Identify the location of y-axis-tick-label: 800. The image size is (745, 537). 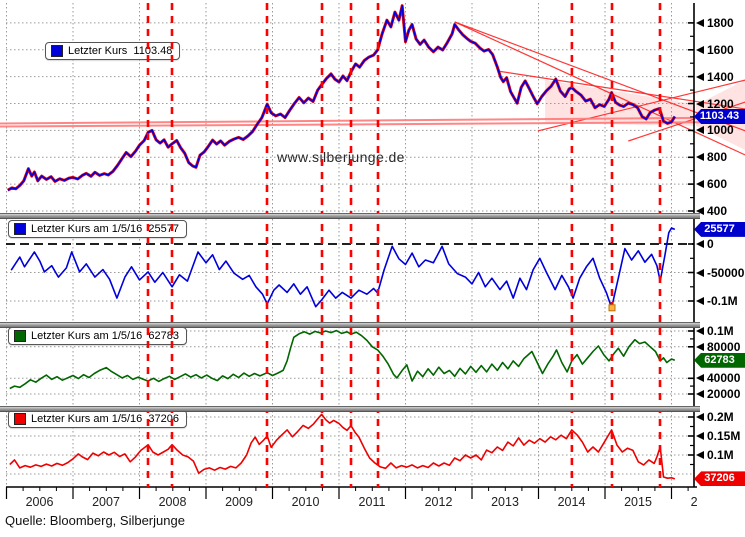
(711, 157).